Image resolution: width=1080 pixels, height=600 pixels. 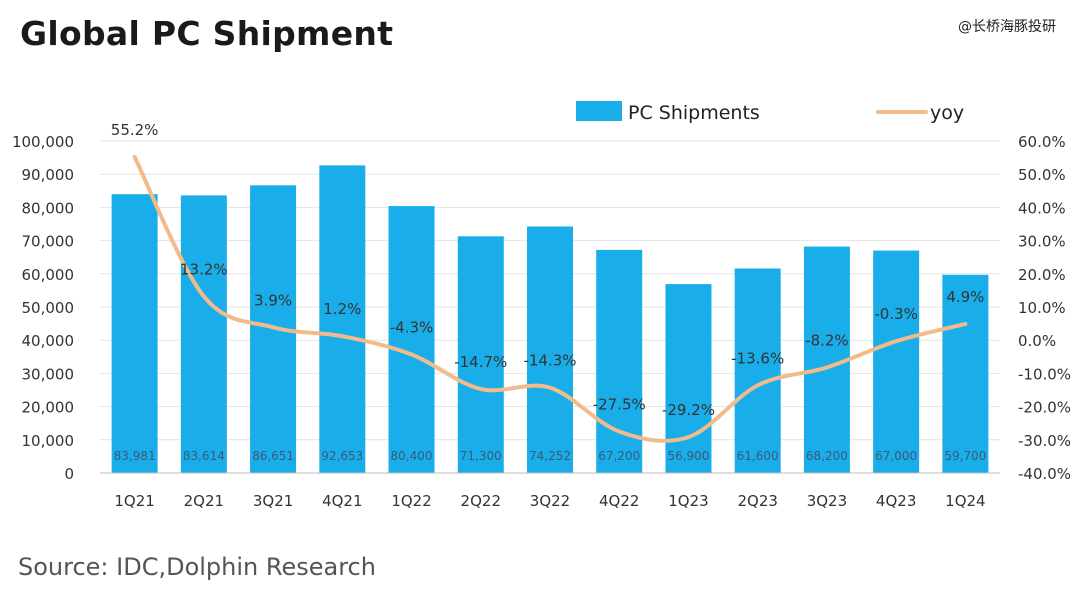 What do you see at coordinates (273, 501) in the screenshot?
I see `x-tick-label: 3Q21` at bounding box center [273, 501].